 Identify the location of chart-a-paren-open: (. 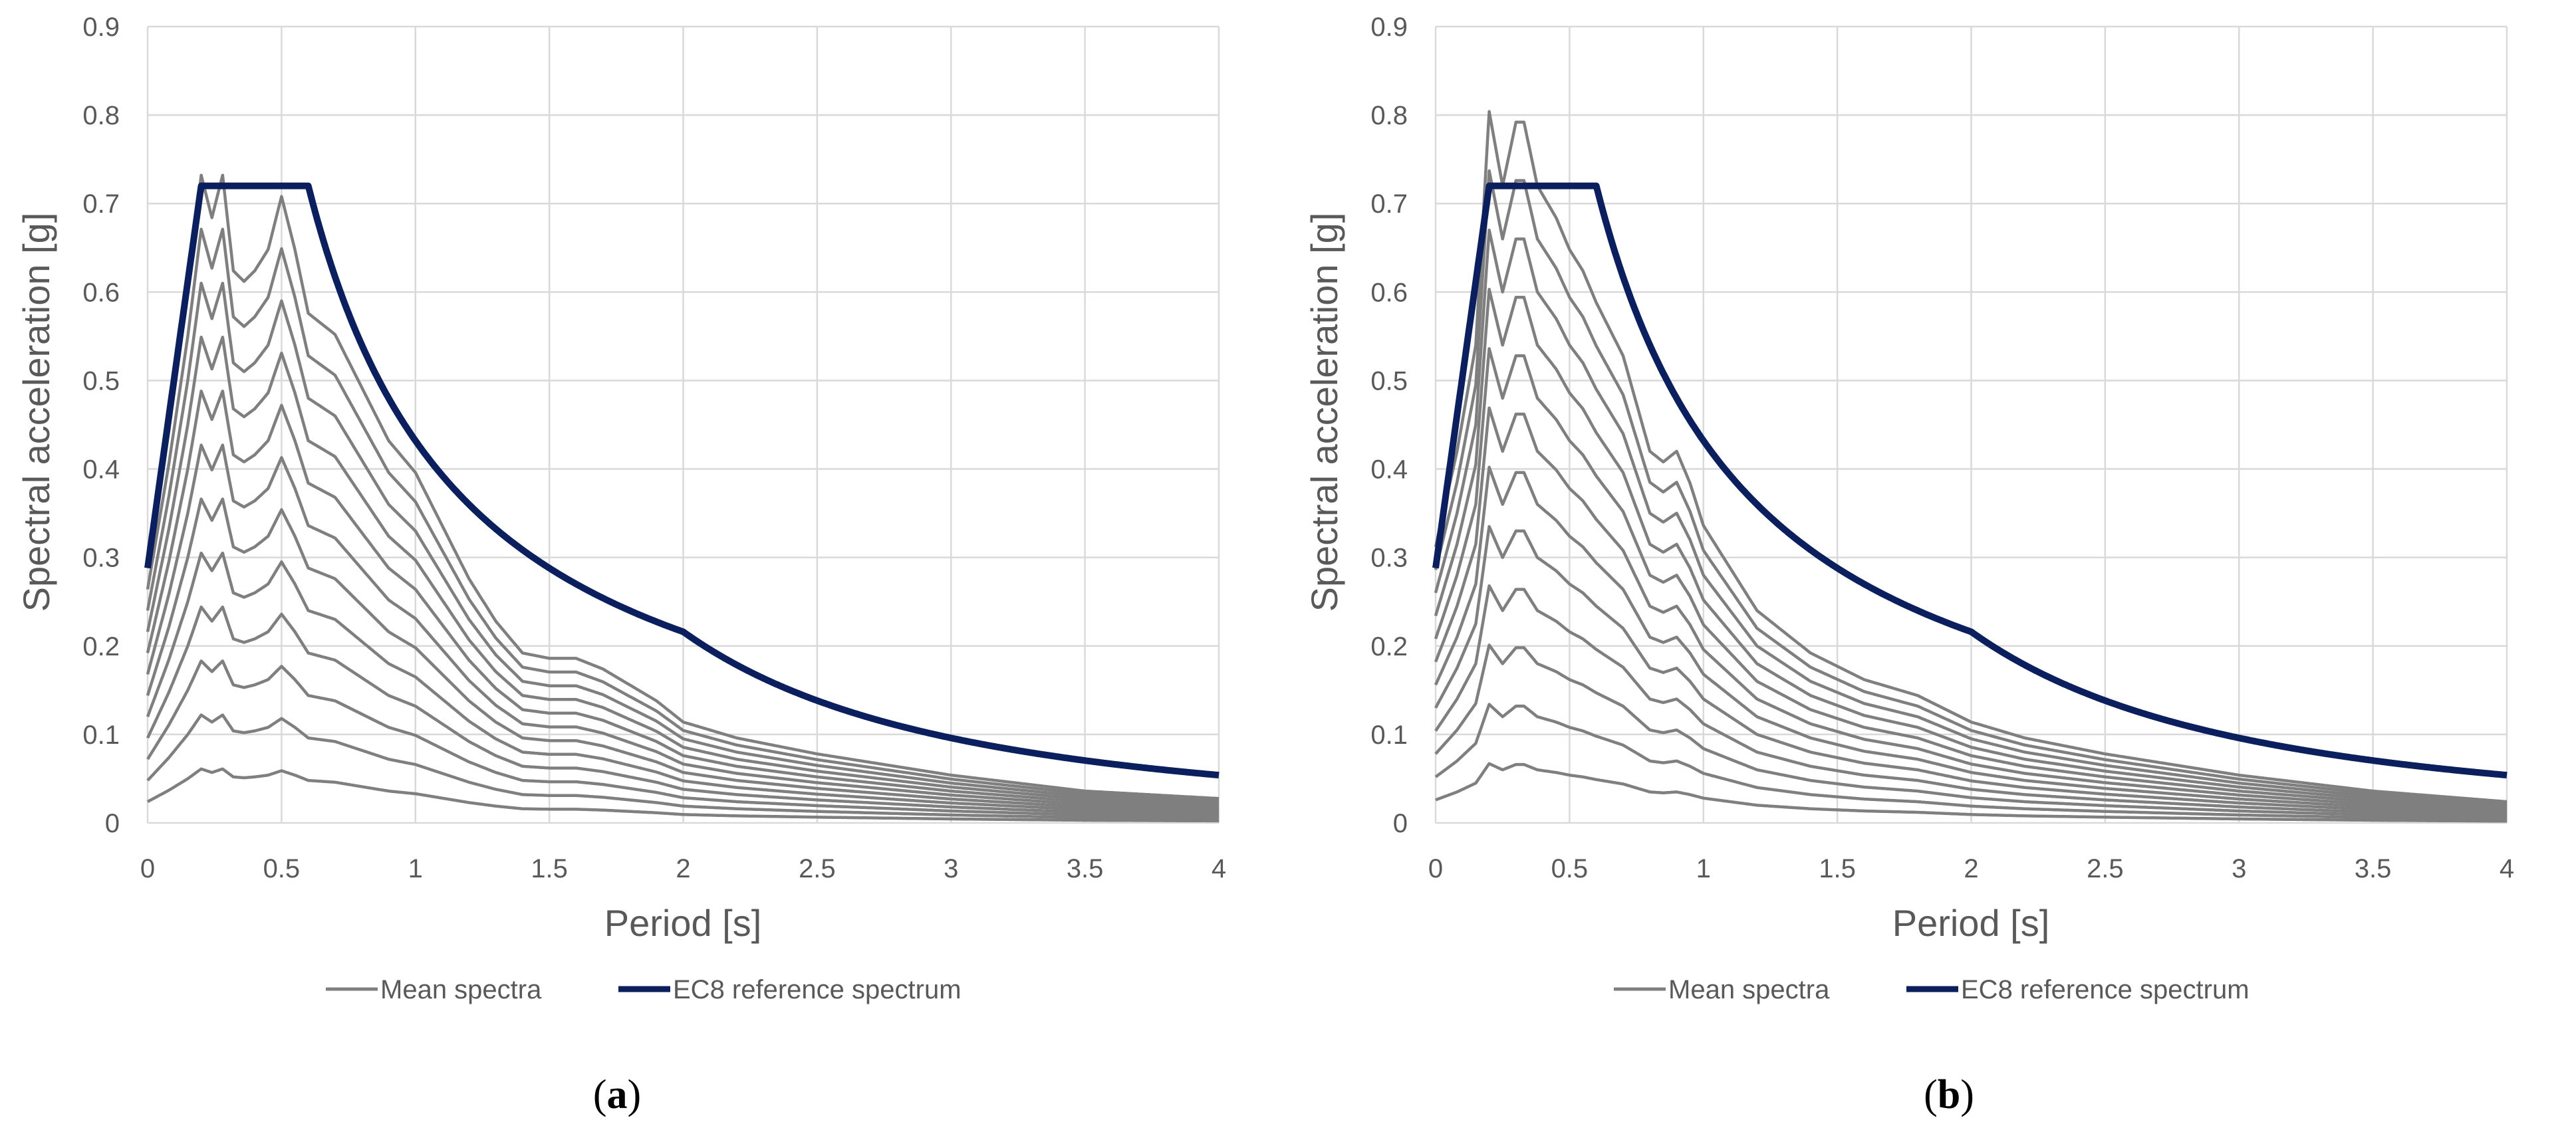
(600, 1094).